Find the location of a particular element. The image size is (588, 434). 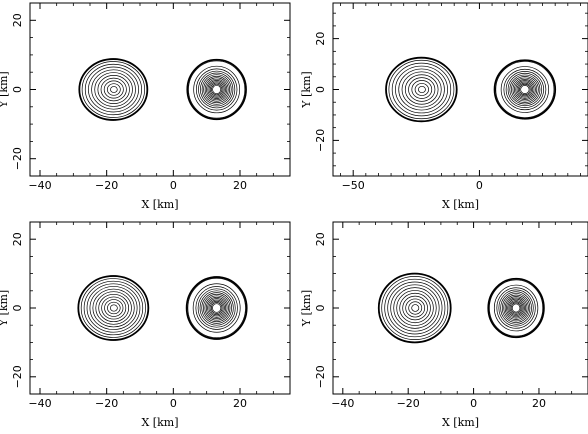

x-tick-label: −50 is located at coordinates (353, 185).